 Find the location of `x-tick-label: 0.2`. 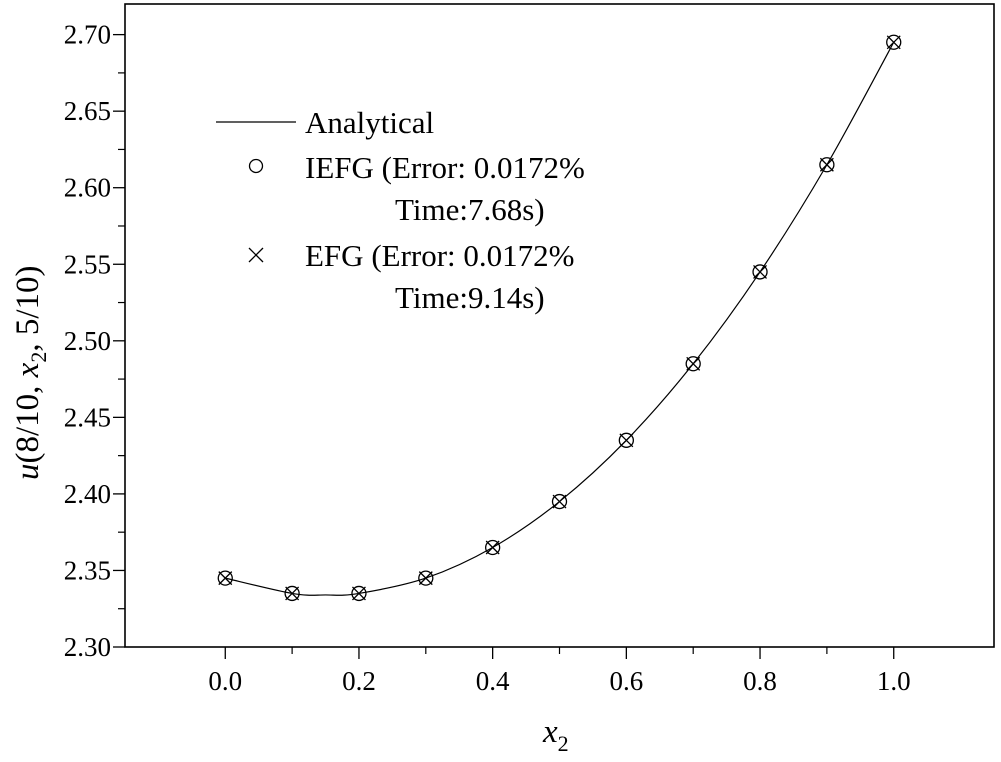

x-tick-label: 0.2 is located at coordinates (359, 681).